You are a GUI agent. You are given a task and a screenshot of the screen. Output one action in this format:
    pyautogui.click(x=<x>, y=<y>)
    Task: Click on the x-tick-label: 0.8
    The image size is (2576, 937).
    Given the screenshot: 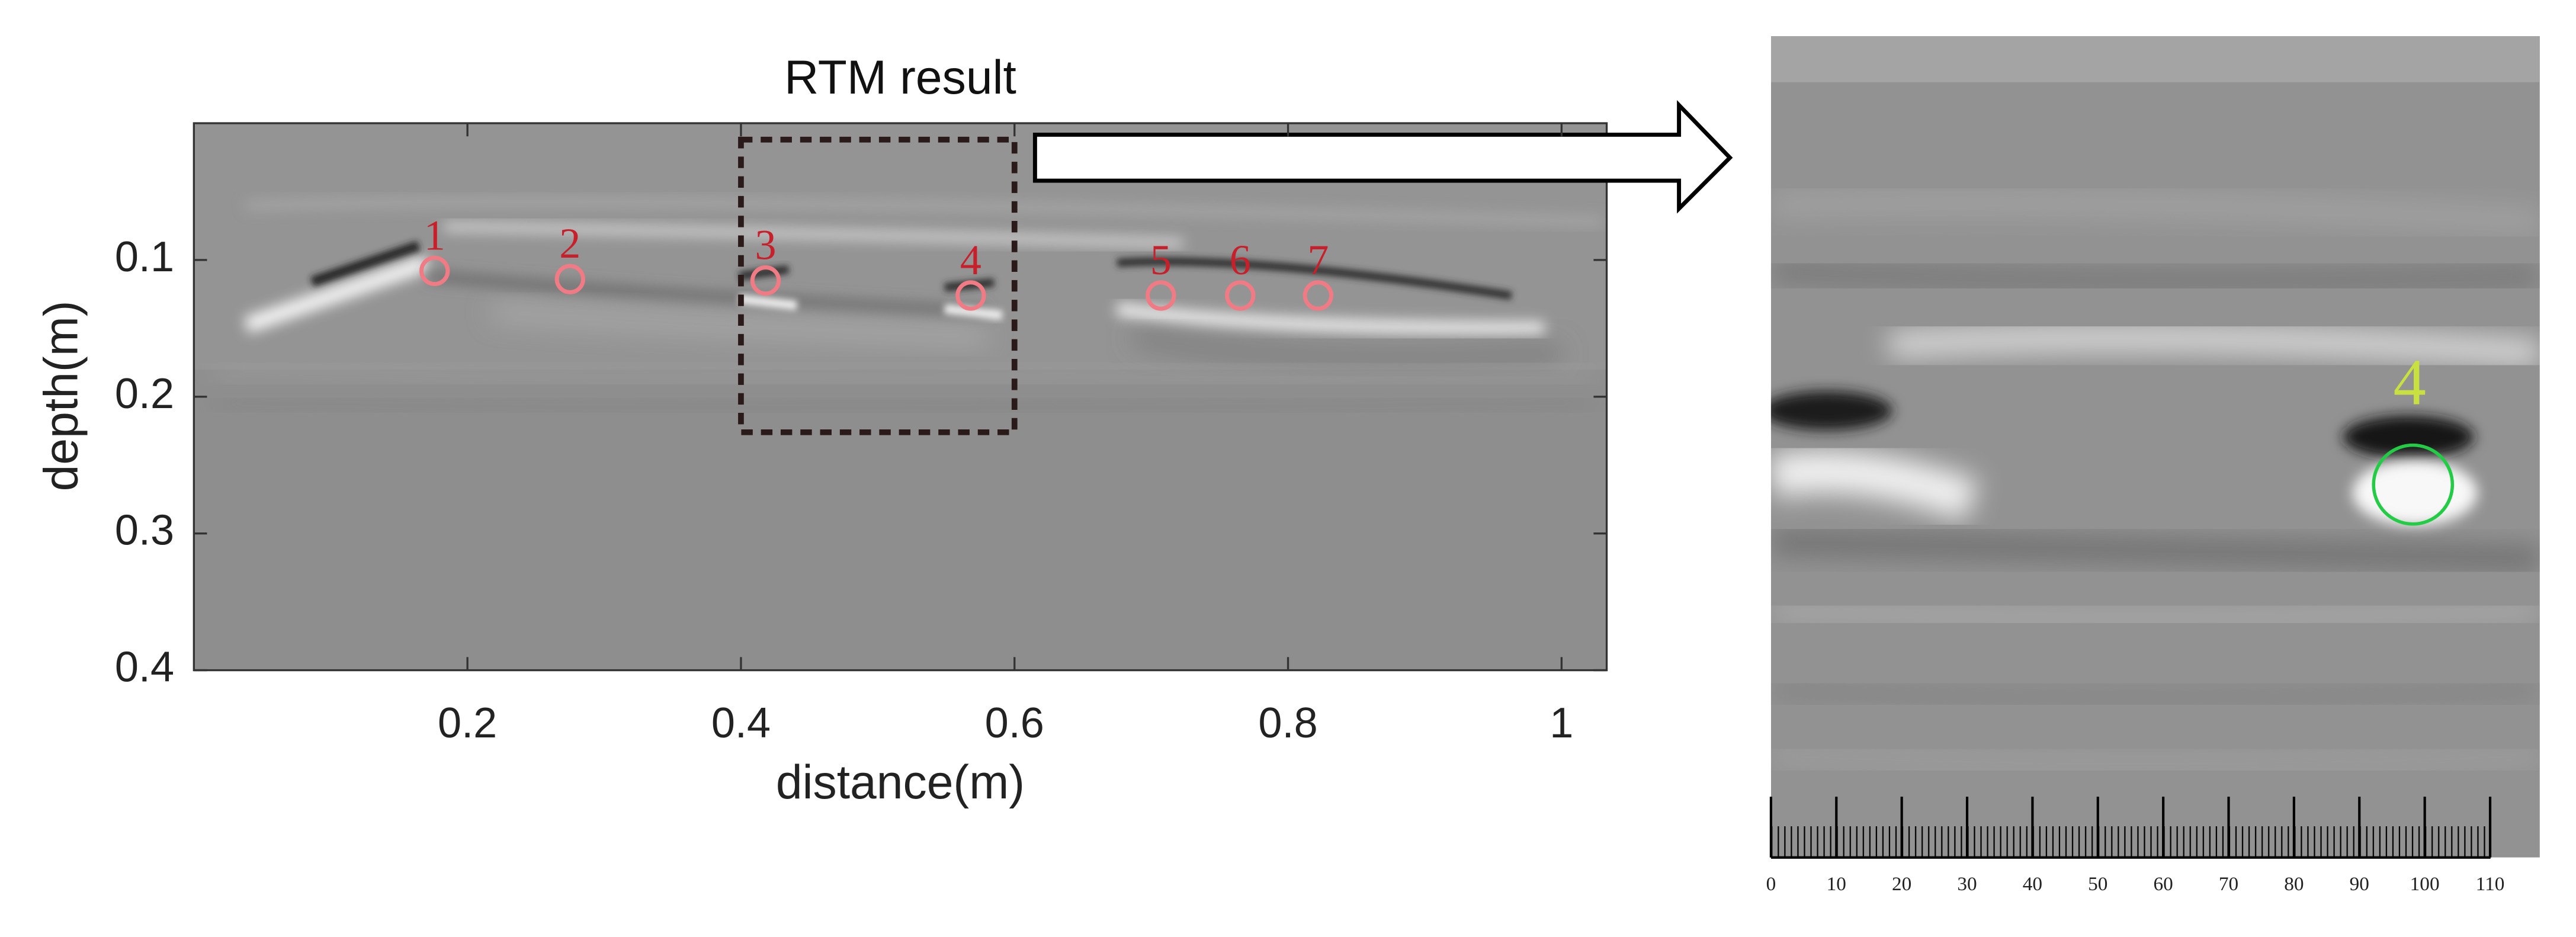 What is the action you would take?
    pyautogui.click(x=1287, y=723)
    